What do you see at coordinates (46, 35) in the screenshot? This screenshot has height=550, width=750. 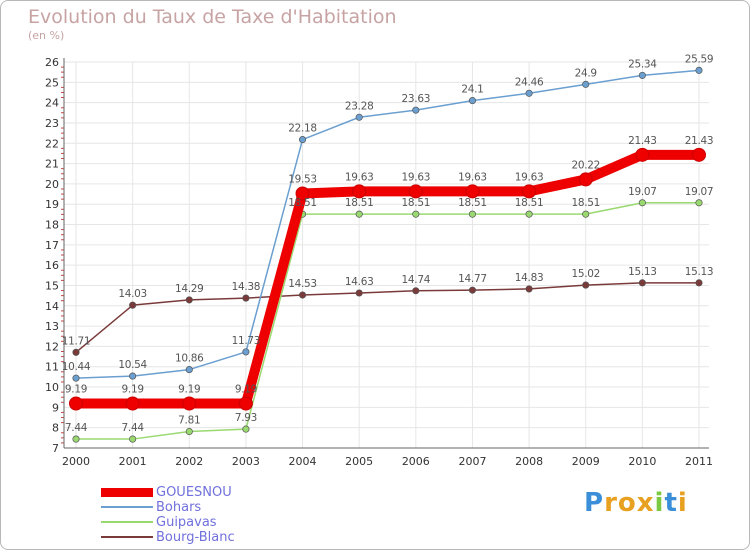 I see `chart-subtitle: (en %)` at bounding box center [46, 35].